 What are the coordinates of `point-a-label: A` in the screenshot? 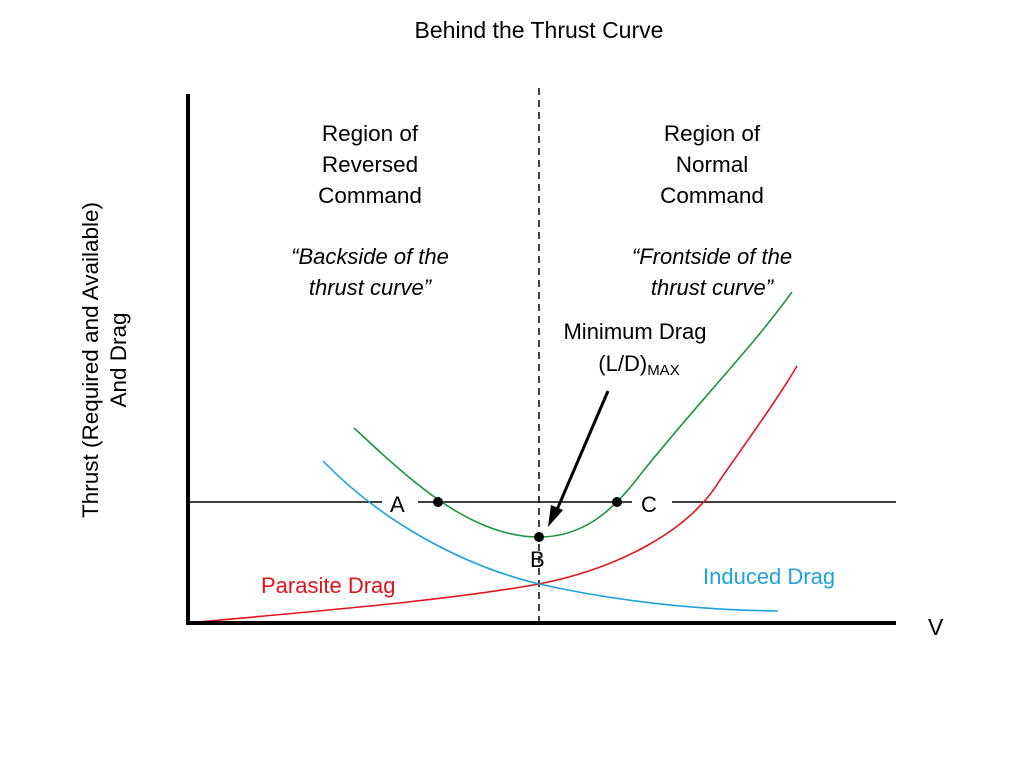 It's located at (397, 504).